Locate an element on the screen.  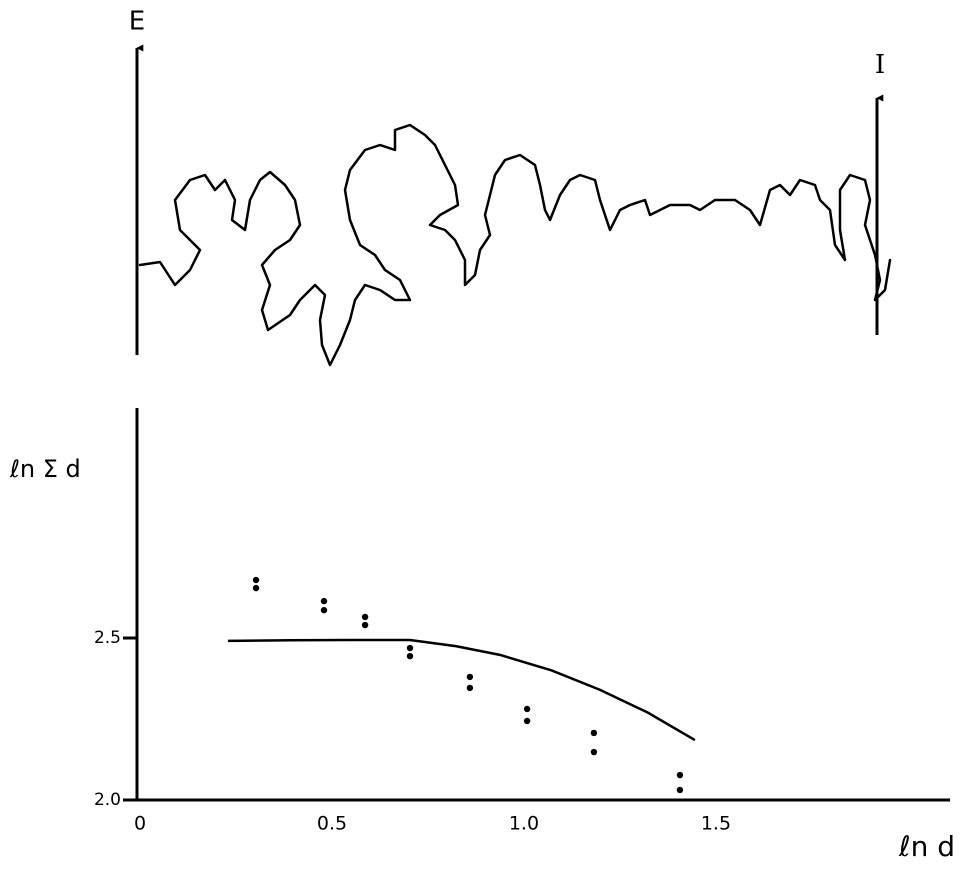
y-axis-label: ℓn Σ d is located at coordinates (45, 469).